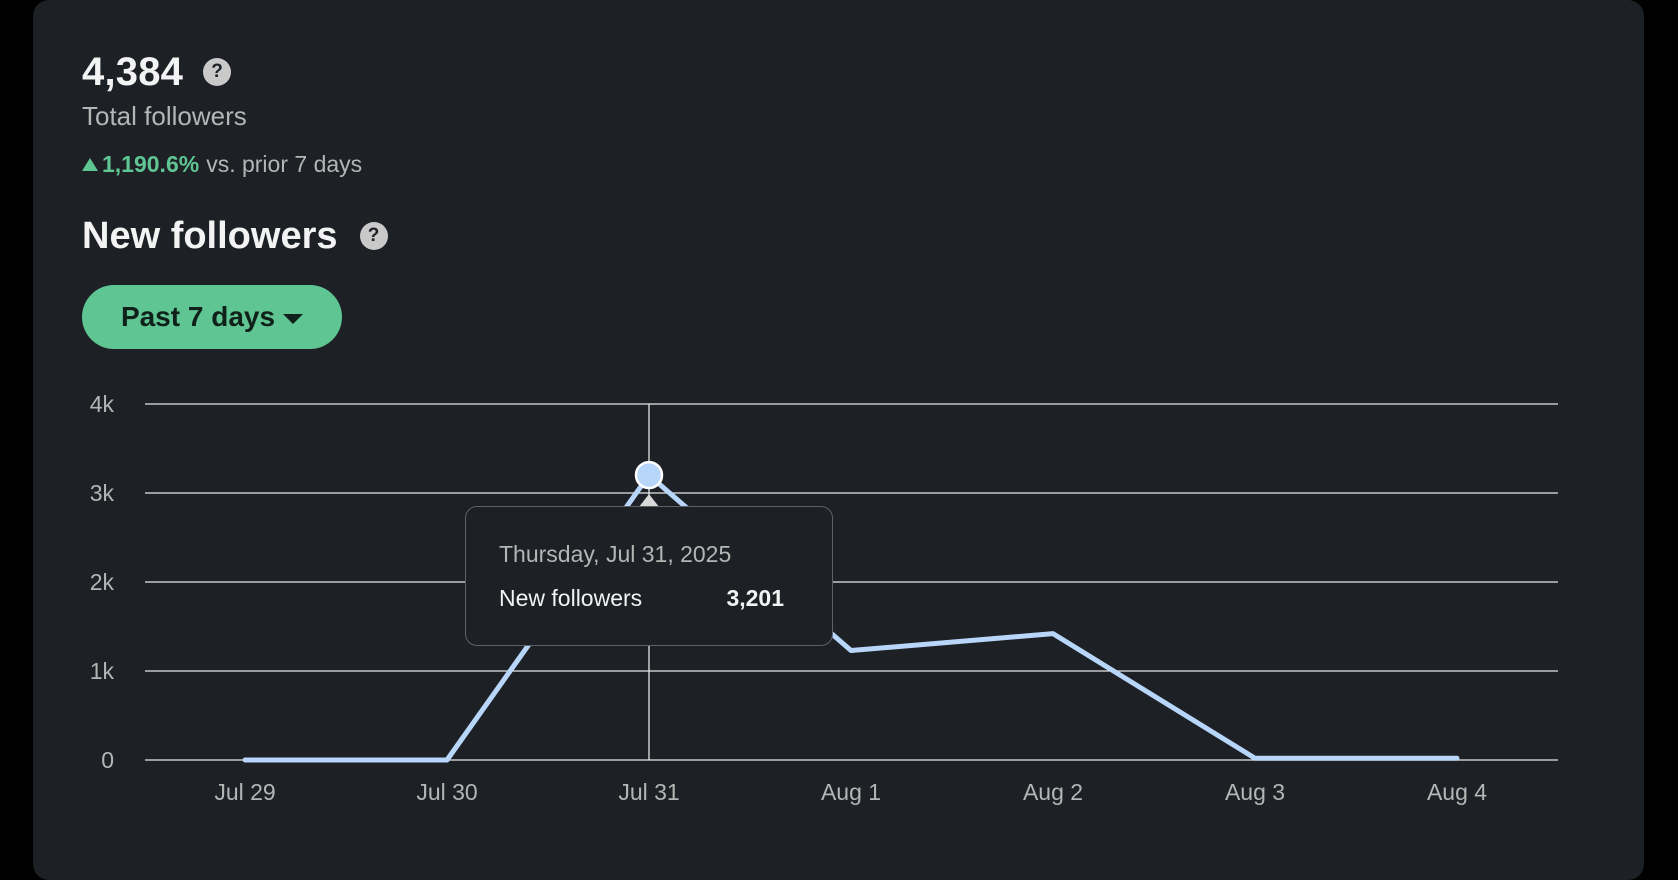 This screenshot has width=1678, height=880. I want to click on y-tick-label: 2k, so click(102, 582).